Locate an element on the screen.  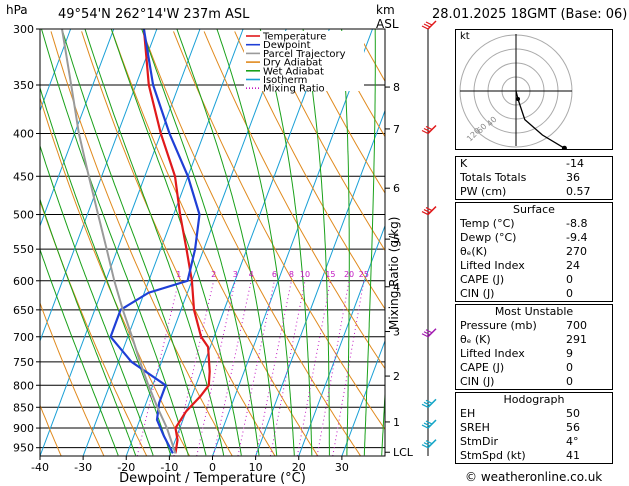
table-row-key: CIN (J) is located at coordinates (477, 381).